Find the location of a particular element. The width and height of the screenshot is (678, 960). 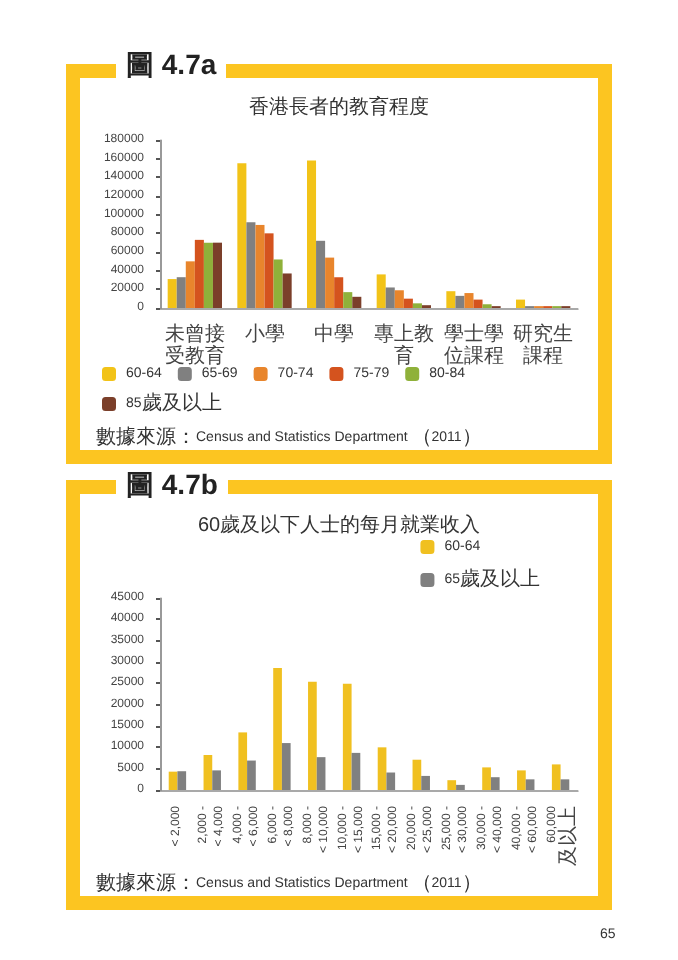

chart-title: 60歲及以下人士的每月就業收入 is located at coordinates (339, 525).